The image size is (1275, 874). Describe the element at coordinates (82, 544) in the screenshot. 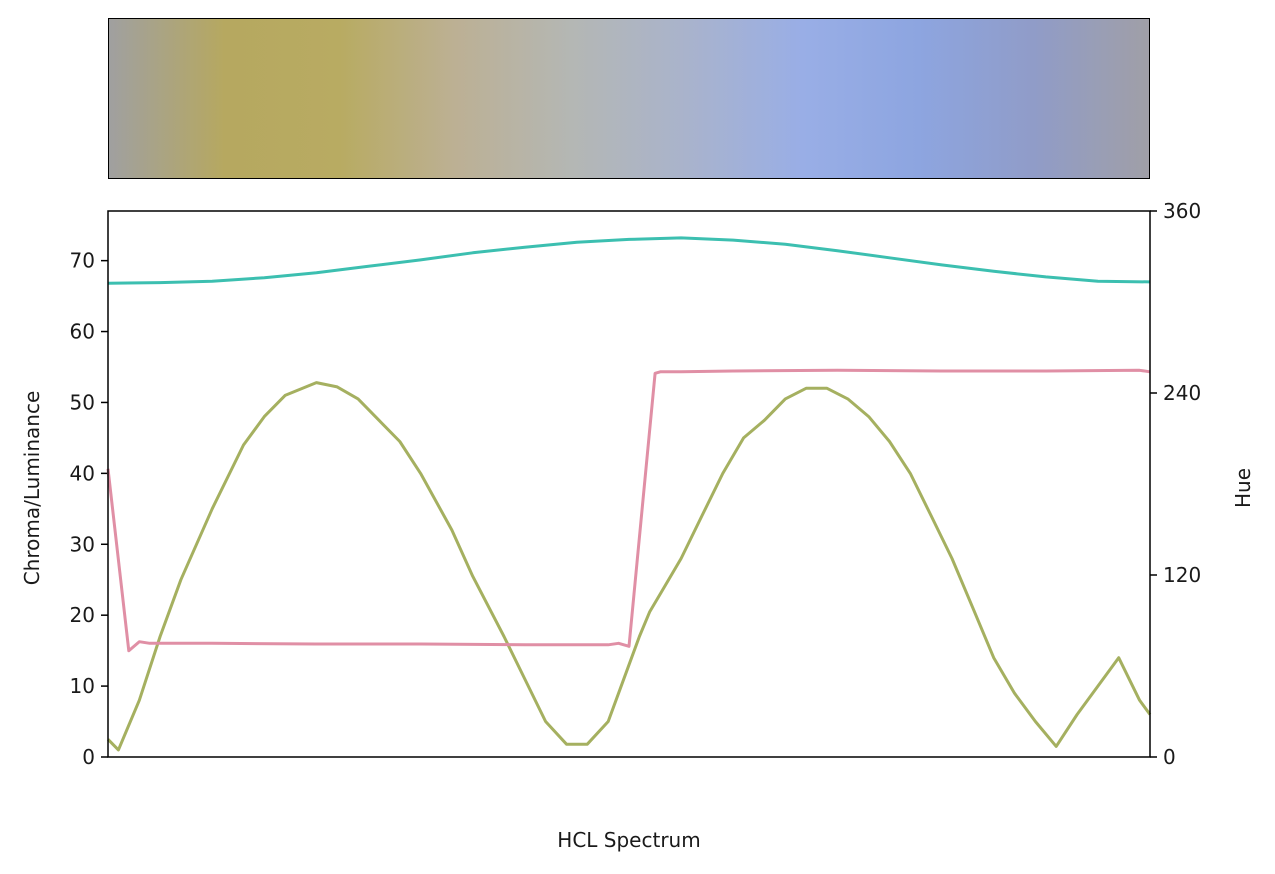

I see `left-tick-label: 30` at that location.